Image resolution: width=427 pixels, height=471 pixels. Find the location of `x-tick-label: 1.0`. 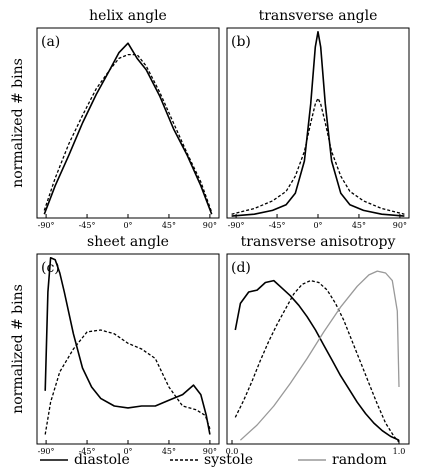

x-tick-label: 1.0 is located at coordinates (399, 451).